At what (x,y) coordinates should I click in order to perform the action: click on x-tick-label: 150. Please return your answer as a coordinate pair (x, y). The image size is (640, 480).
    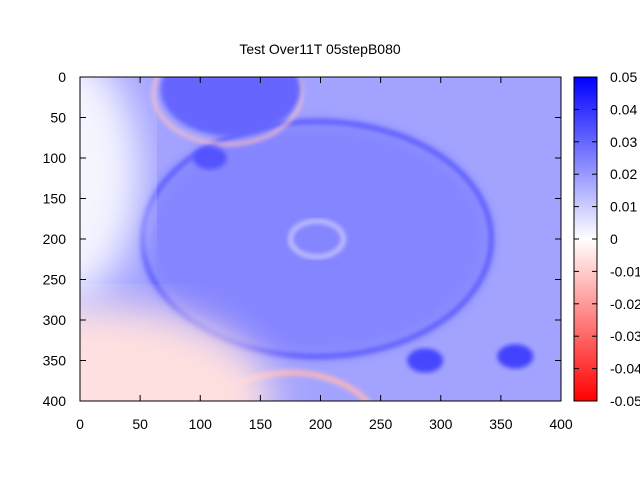
    Looking at the image, I should click on (261, 424).